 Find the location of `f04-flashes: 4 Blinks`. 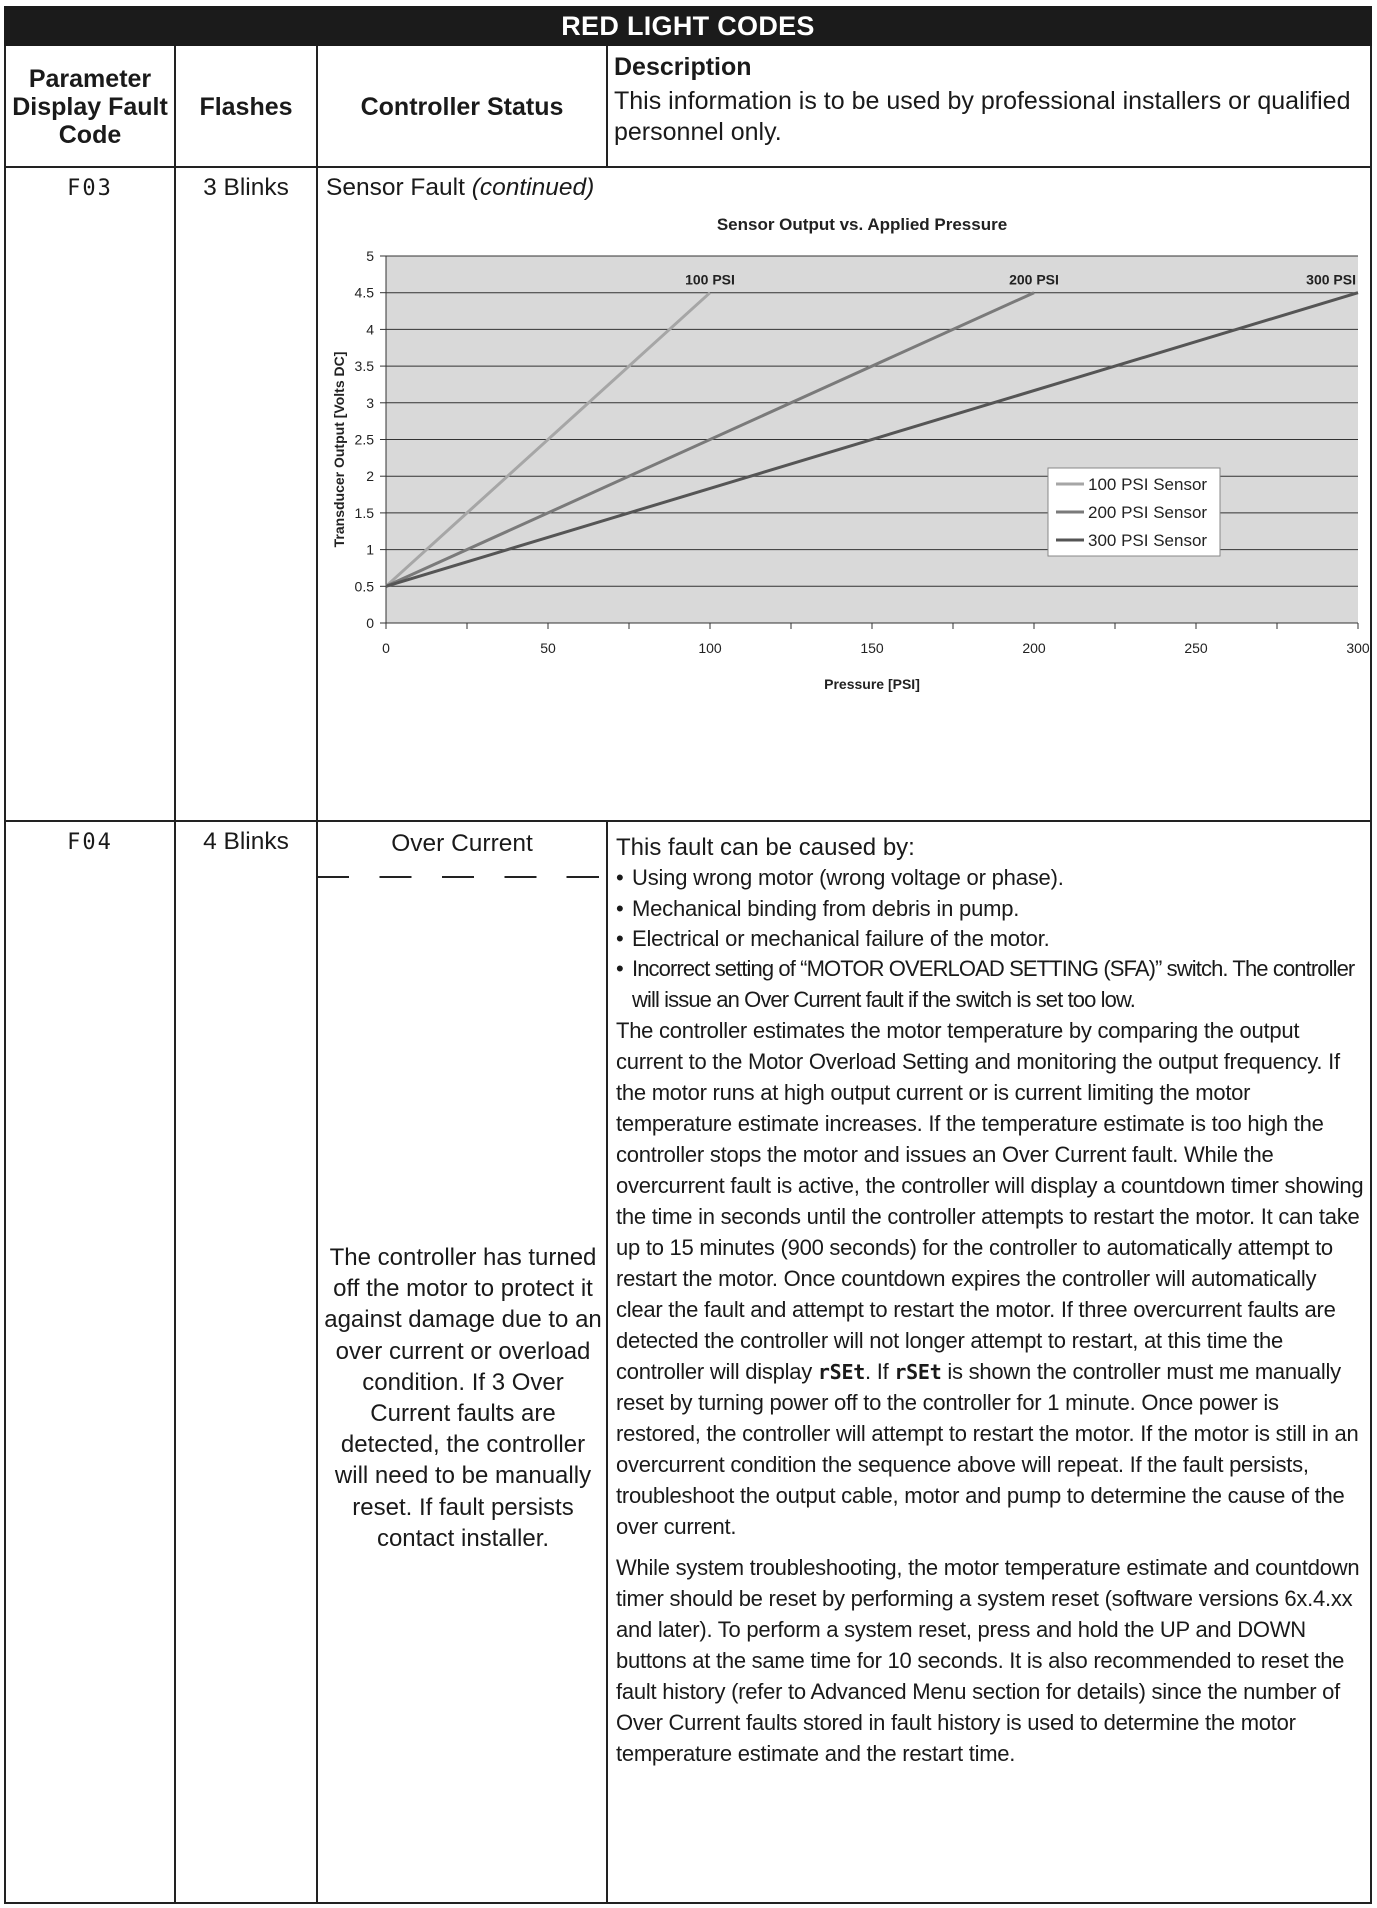

f04-flashes: 4 Blinks is located at coordinates (246, 841).